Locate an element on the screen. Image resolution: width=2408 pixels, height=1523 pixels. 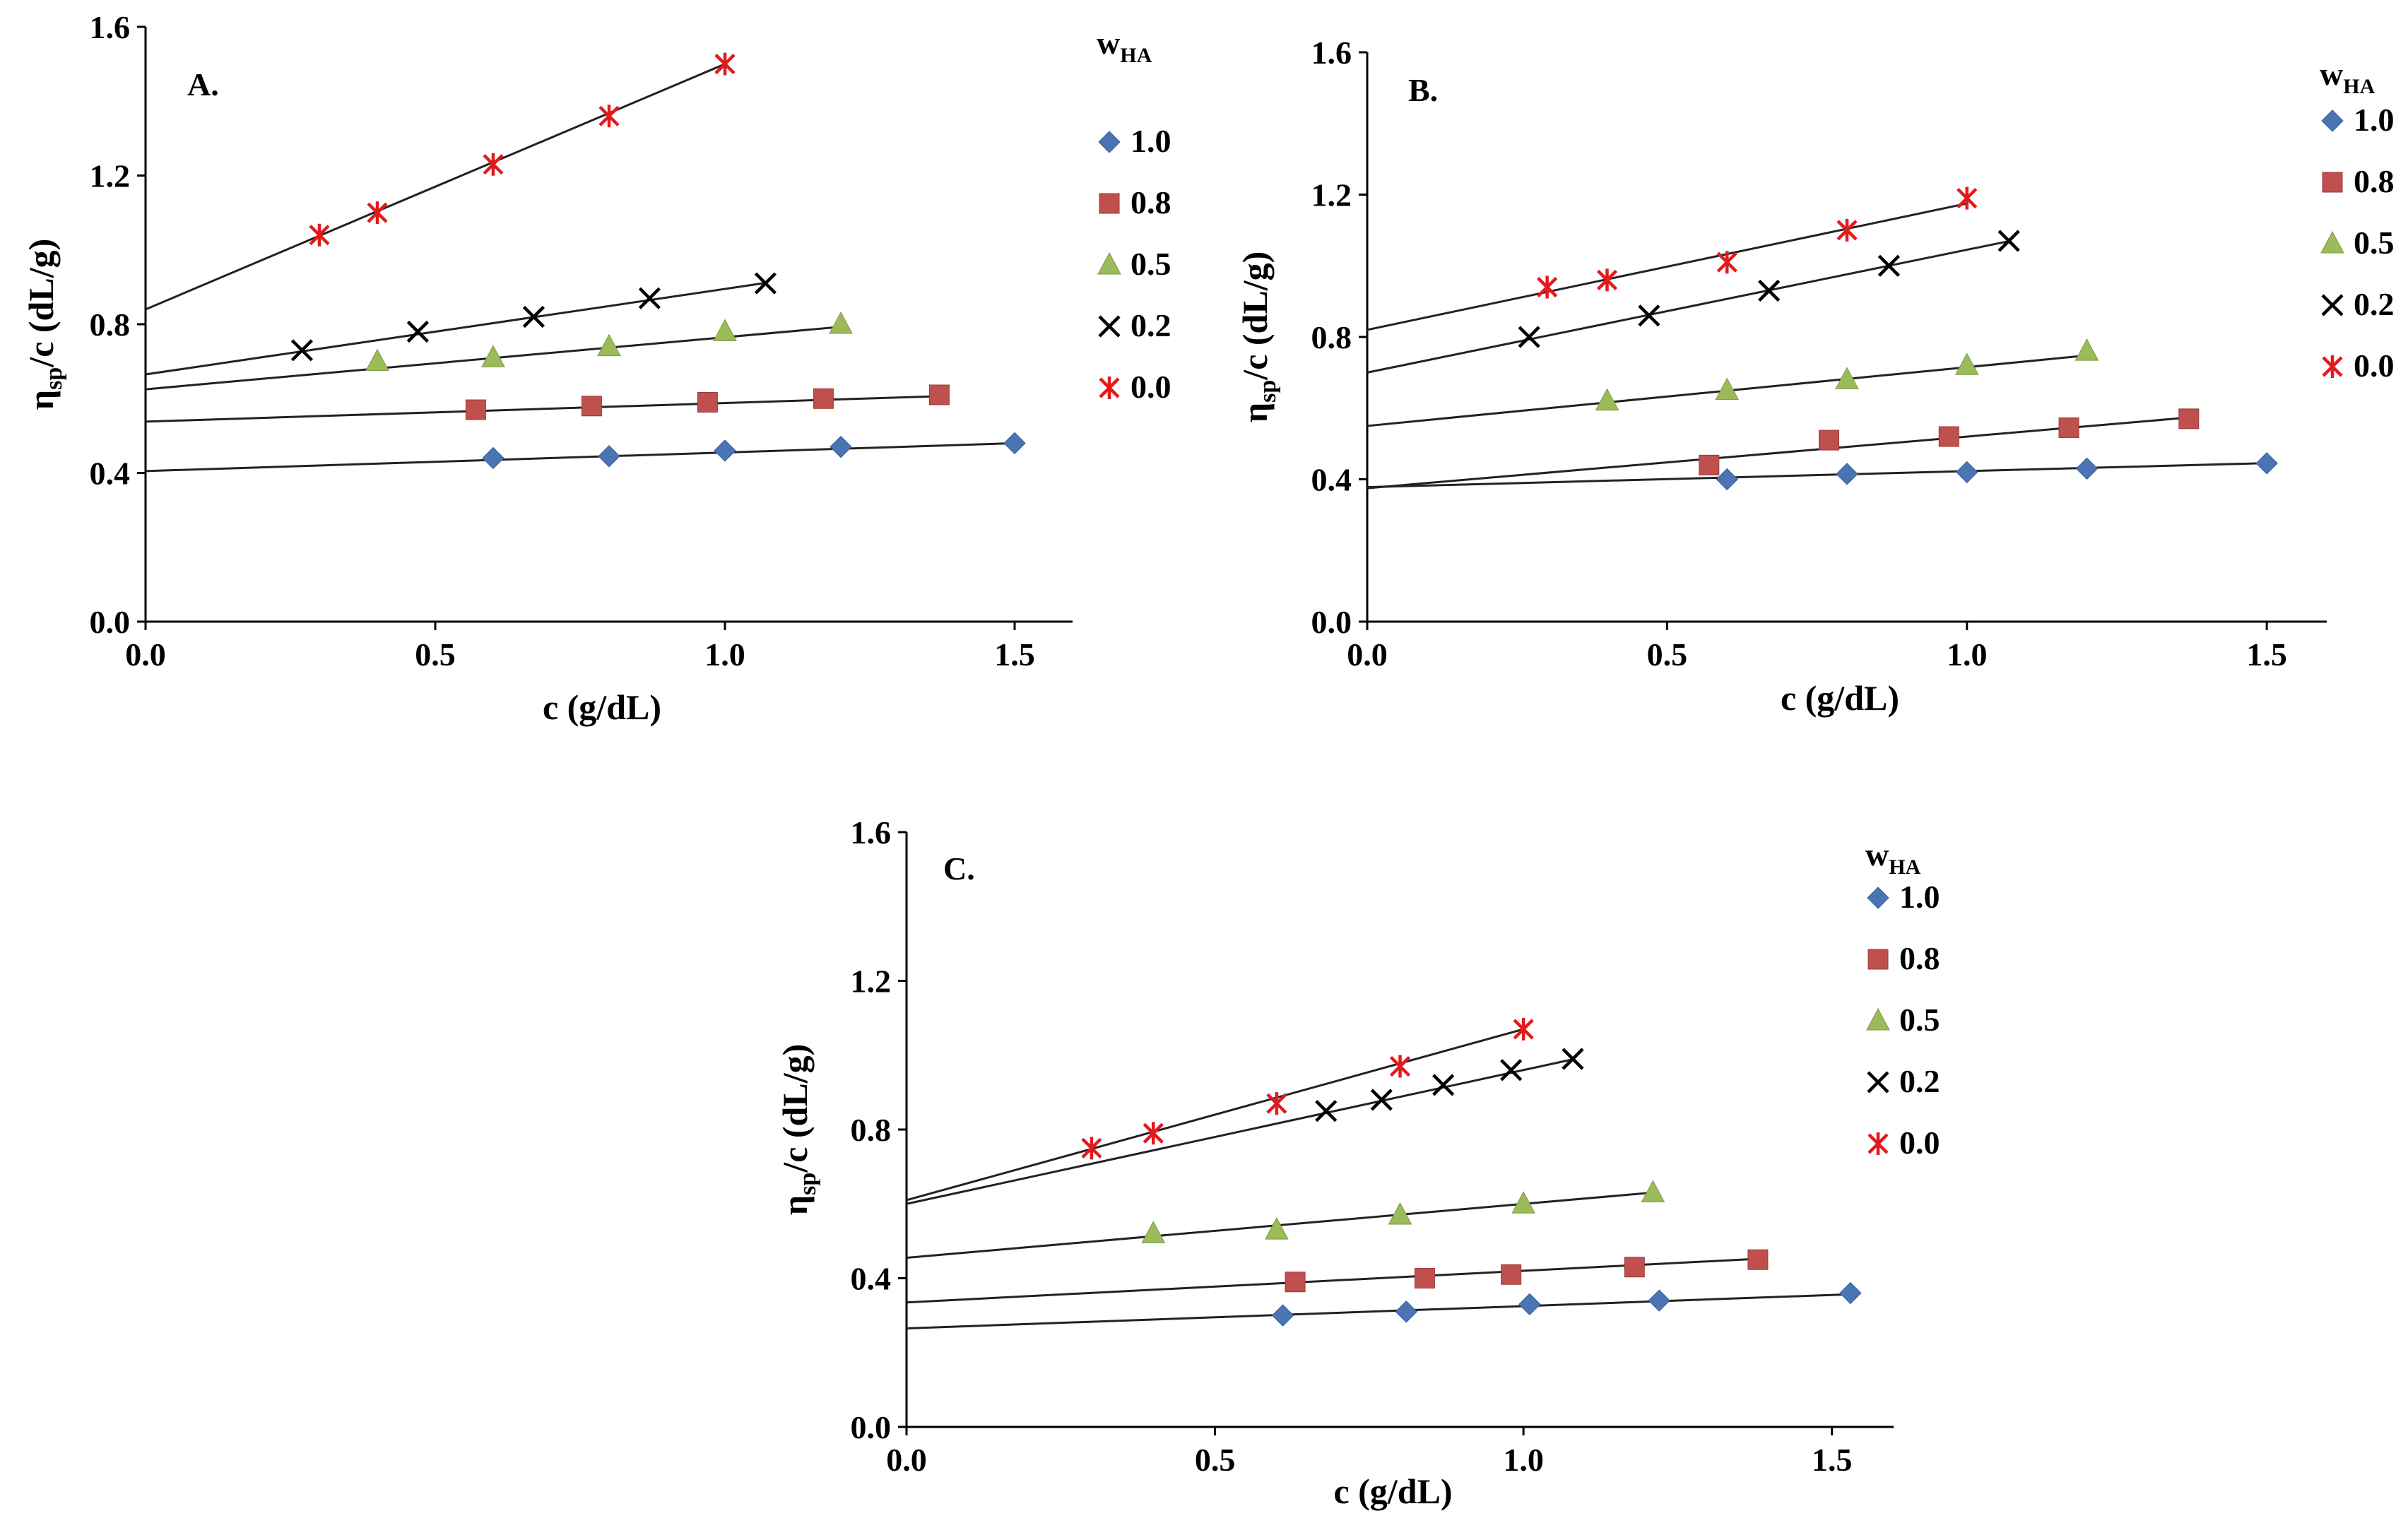
fit-line-0.8 is located at coordinates (1778, 453).